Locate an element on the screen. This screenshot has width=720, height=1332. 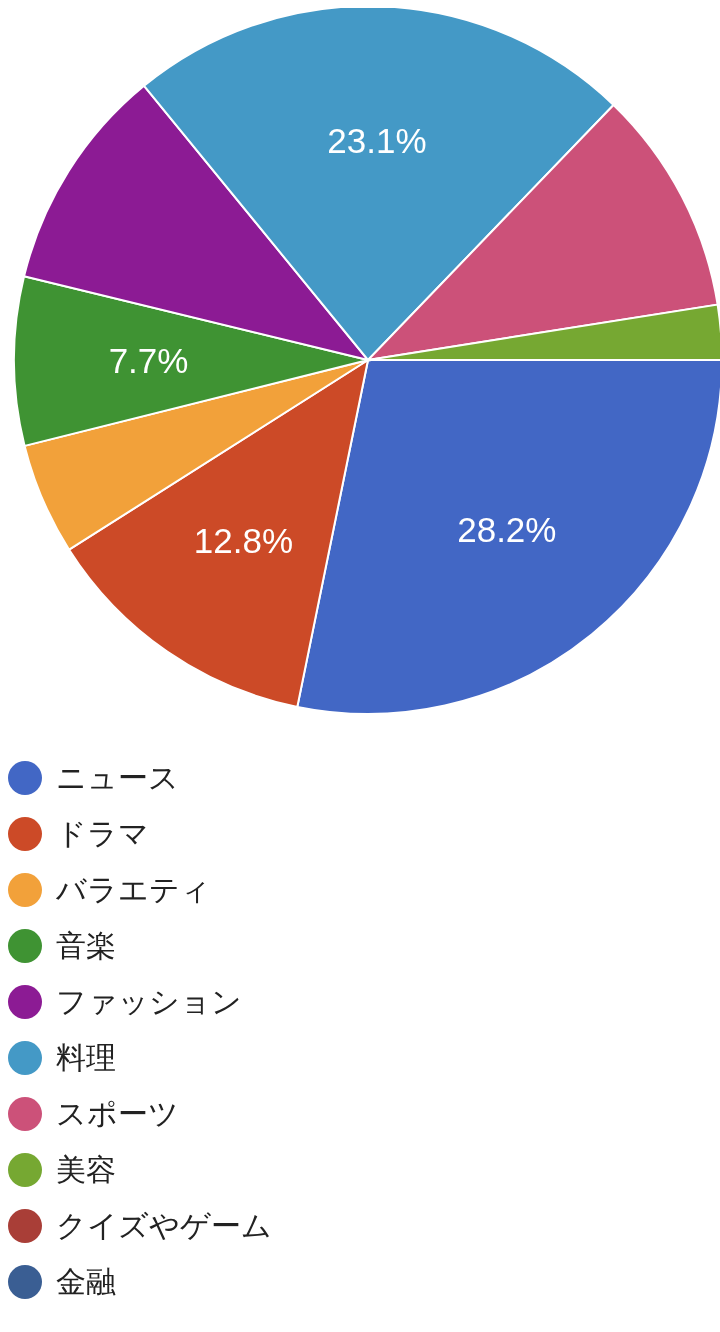
legend-label: 料理 is located at coordinates (86, 1057).